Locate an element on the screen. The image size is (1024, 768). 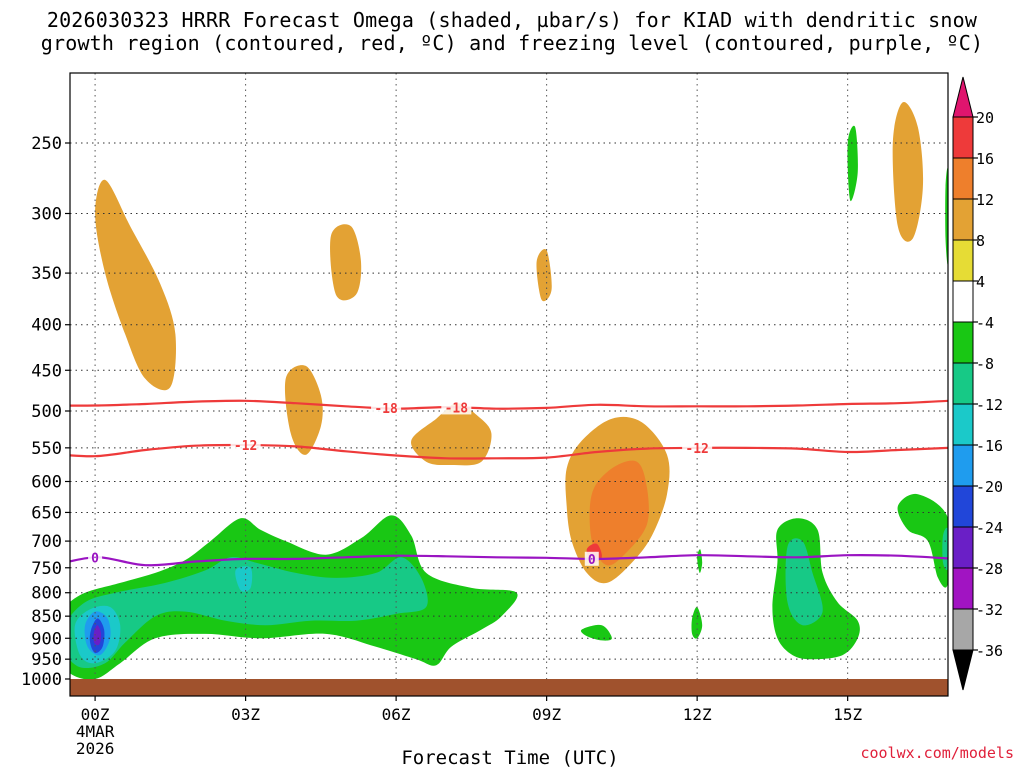
x-tick-label-09Z: 09Z is located at coordinates (546, 714).